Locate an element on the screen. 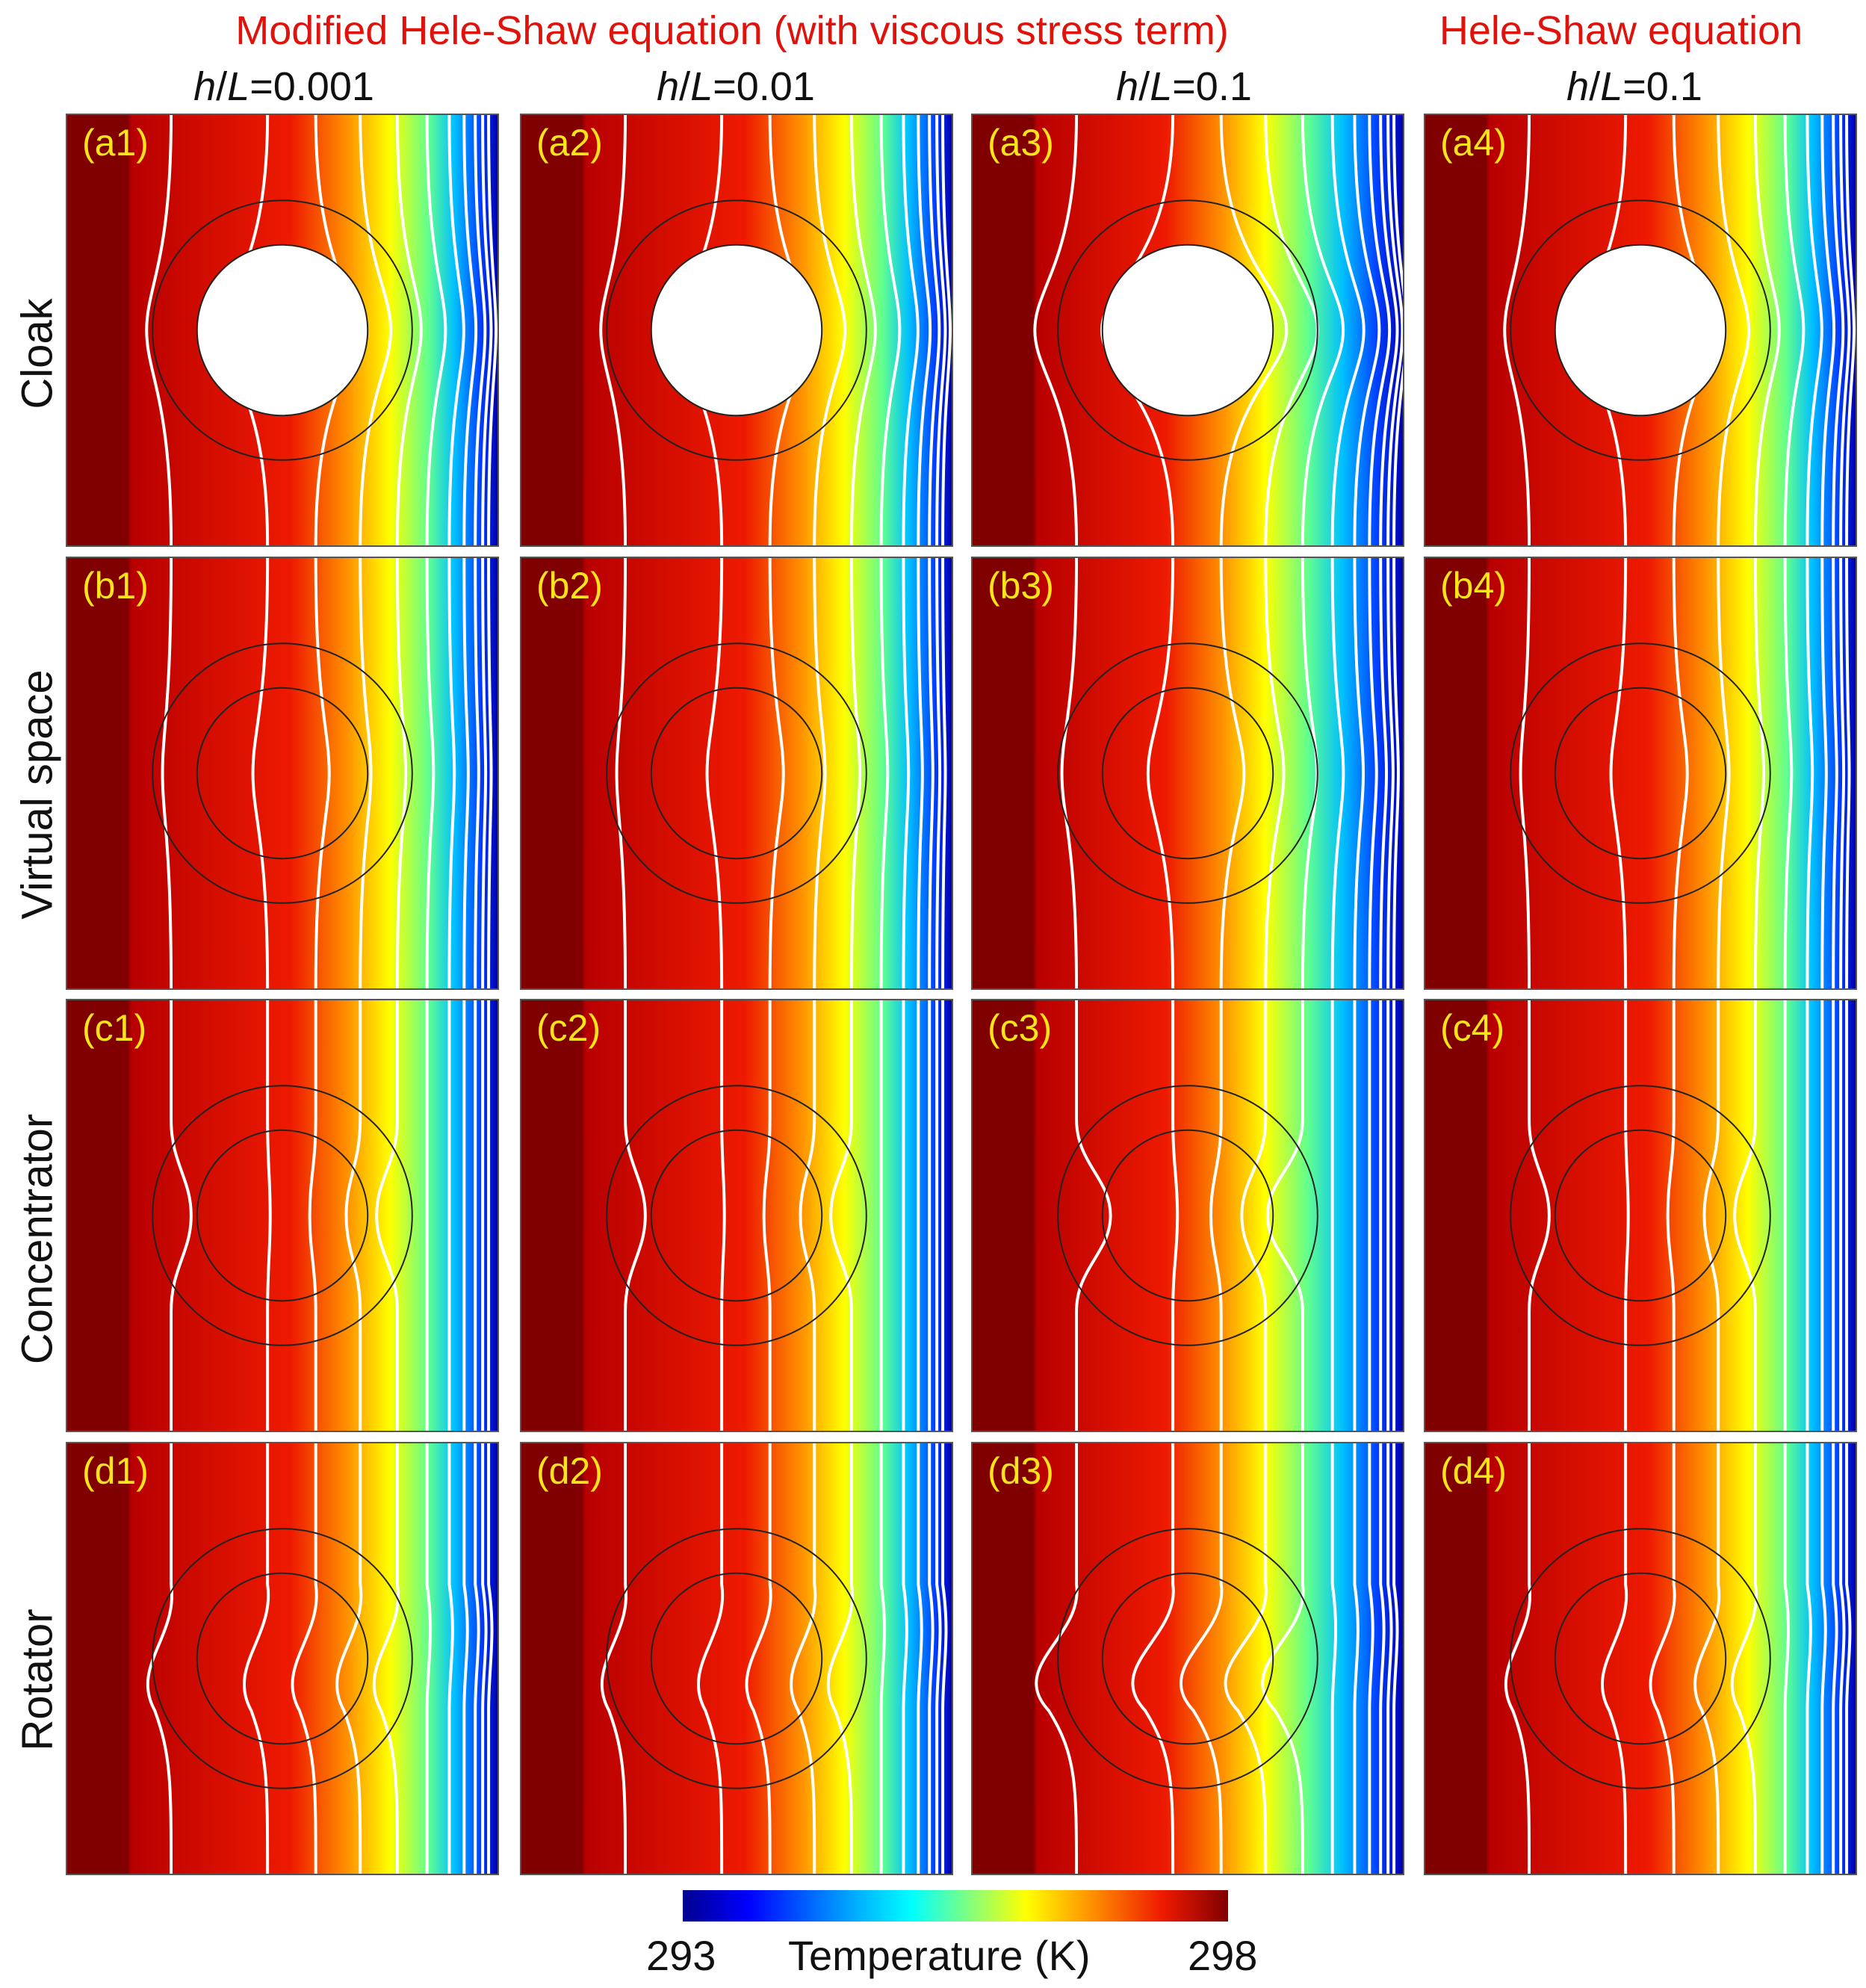 Image resolution: width=1866 pixels, height=1988 pixels. field-panel: (c1) is located at coordinates (282, 1215).